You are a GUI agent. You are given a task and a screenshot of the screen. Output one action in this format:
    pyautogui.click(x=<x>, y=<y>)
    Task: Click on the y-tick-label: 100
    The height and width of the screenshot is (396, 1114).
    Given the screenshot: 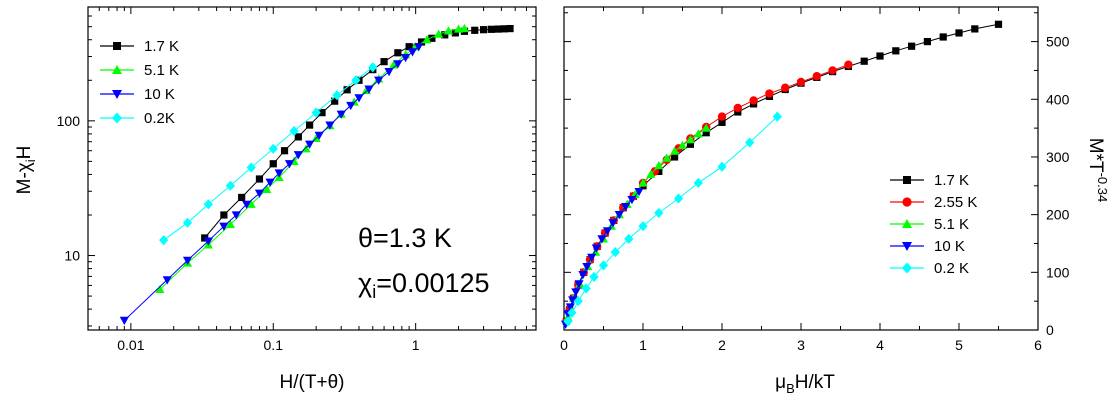 What is the action you would take?
    pyautogui.click(x=69, y=121)
    